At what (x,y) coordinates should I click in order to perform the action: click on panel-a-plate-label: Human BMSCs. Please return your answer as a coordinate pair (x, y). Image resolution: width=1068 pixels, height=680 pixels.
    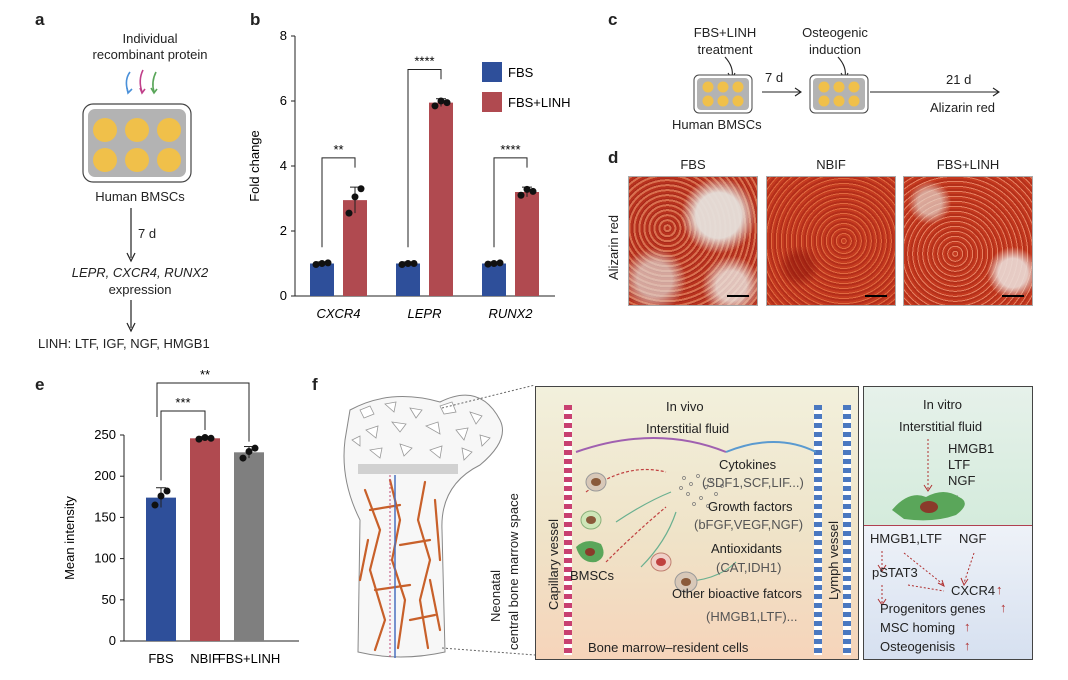
    Looking at the image, I should click on (140, 196).